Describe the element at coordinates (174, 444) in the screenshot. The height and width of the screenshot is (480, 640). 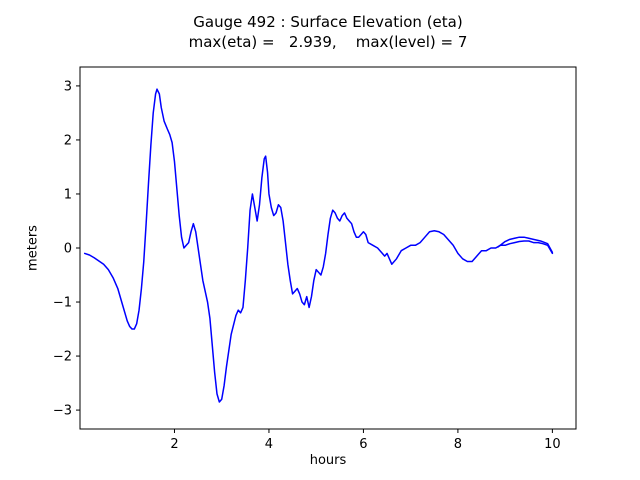
I see `x-tick-label: 2` at that location.